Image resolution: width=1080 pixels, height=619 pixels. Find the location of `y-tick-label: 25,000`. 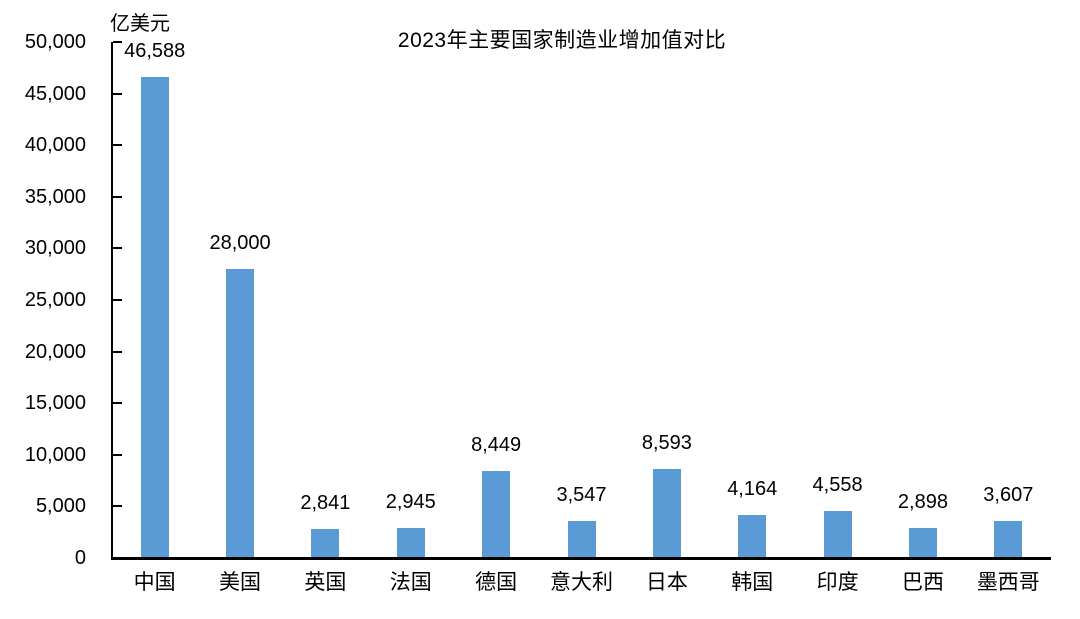

y-tick-label: 25,000 is located at coordinates (55, 300).